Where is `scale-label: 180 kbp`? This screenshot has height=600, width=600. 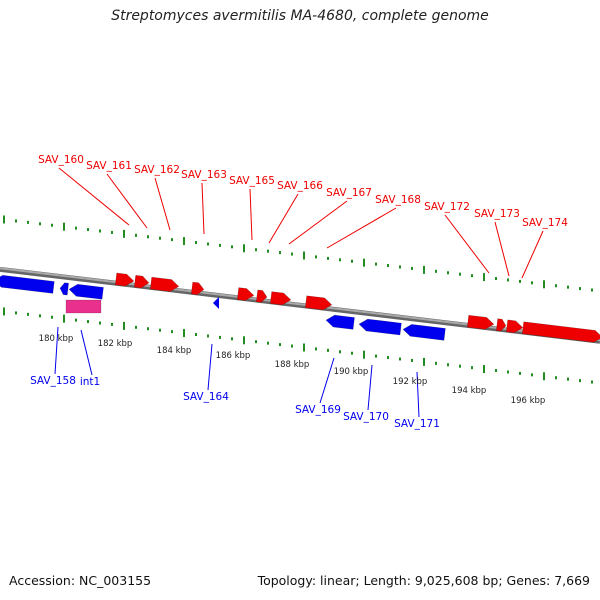
scale-label: 180 kbp is located at coordinates (56, 339).